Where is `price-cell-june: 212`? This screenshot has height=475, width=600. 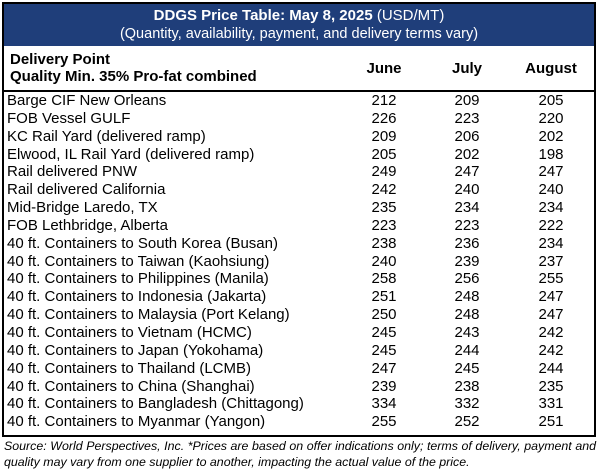 price-cell-june: 212 is located at coordinates (384, 100).